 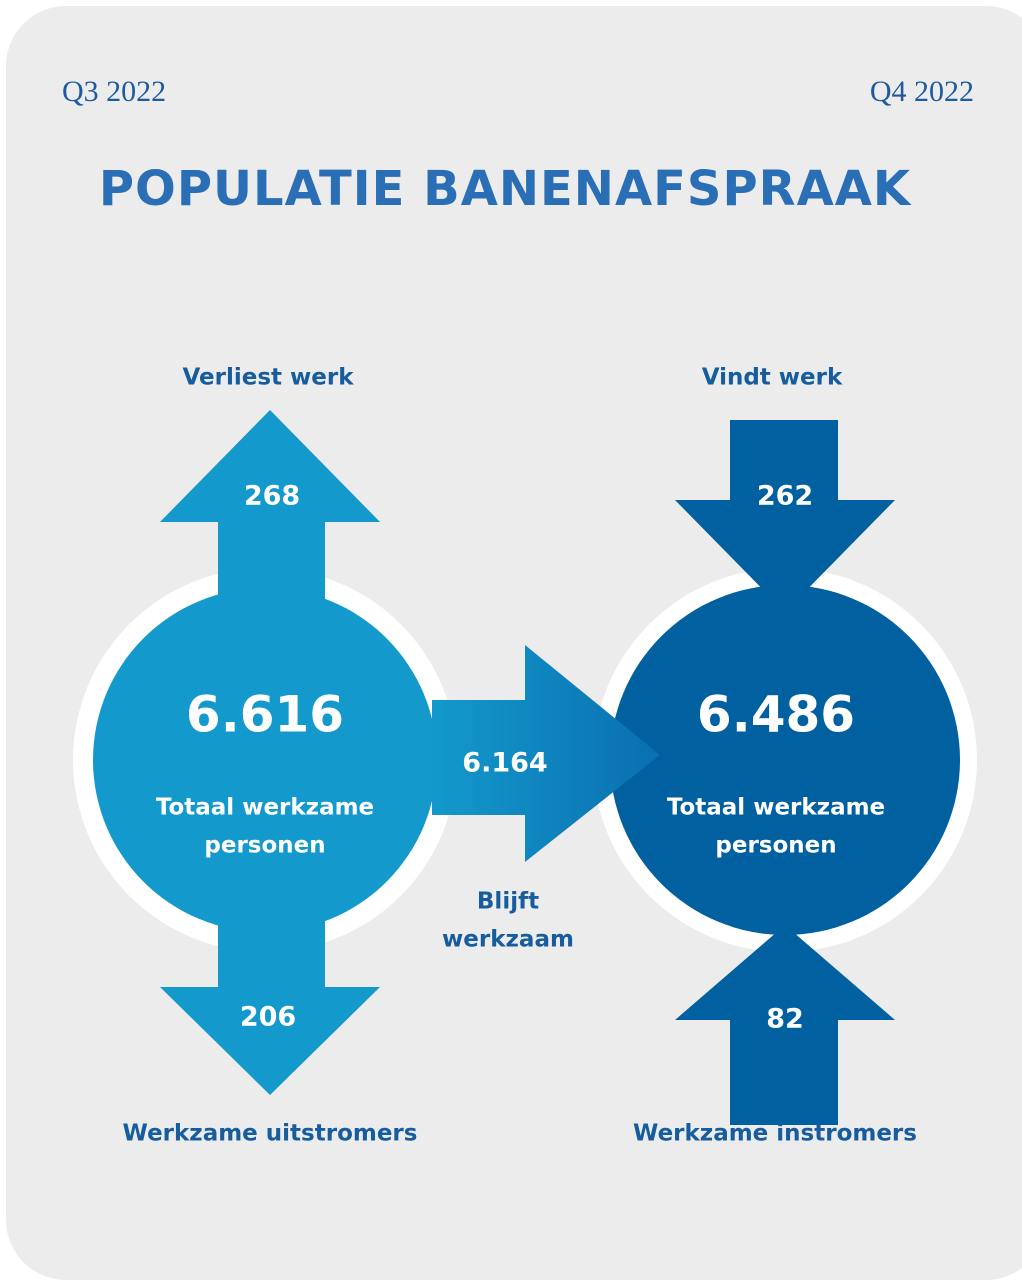 I want to click on period-left: Q3 2022, so click(x=114, y=91).